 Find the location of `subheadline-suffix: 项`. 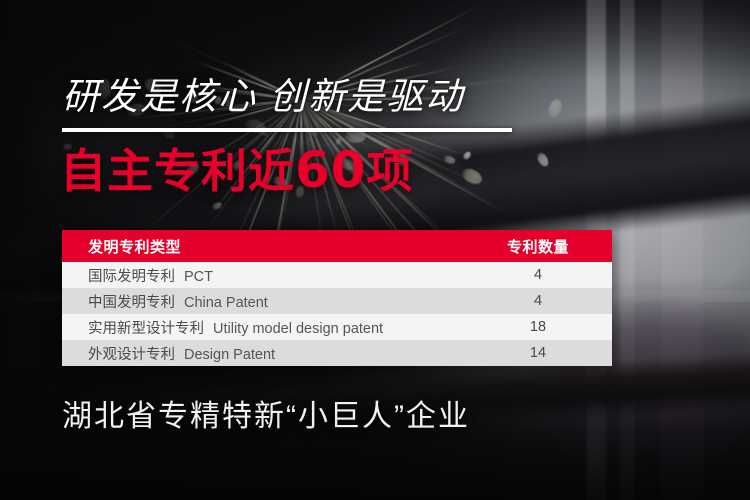

subheadline-suffix: 项 is located at coordinates (390, 171).